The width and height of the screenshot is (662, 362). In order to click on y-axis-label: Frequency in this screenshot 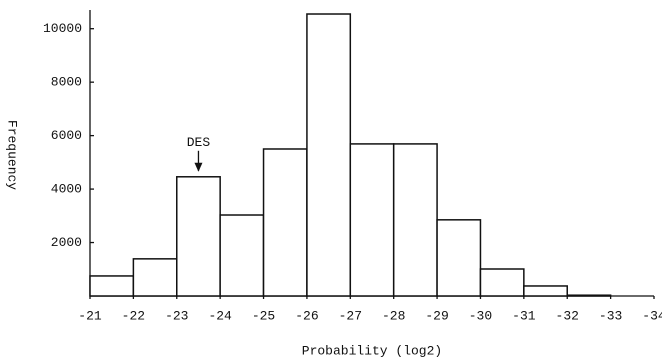, I will do `click(12, 155)`.